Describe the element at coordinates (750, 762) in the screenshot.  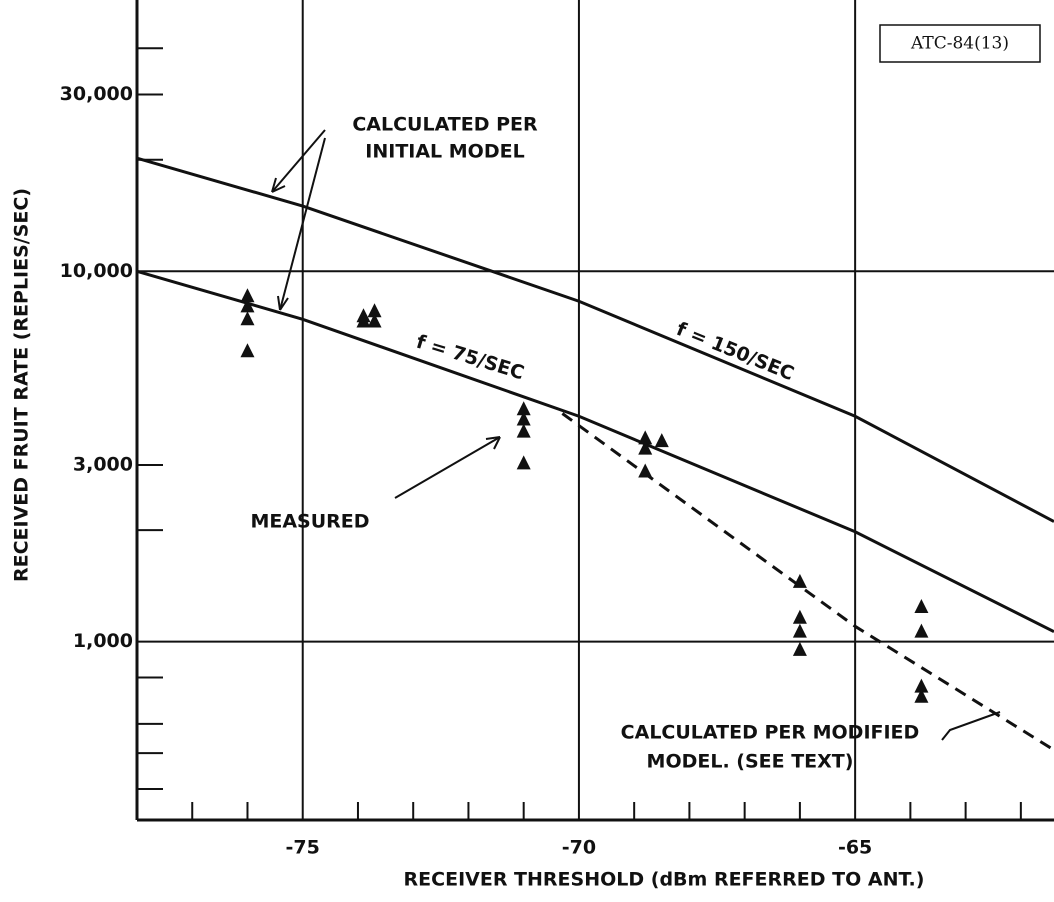
I see `annotation: MODEL. (SEE TEXT)` at that location.